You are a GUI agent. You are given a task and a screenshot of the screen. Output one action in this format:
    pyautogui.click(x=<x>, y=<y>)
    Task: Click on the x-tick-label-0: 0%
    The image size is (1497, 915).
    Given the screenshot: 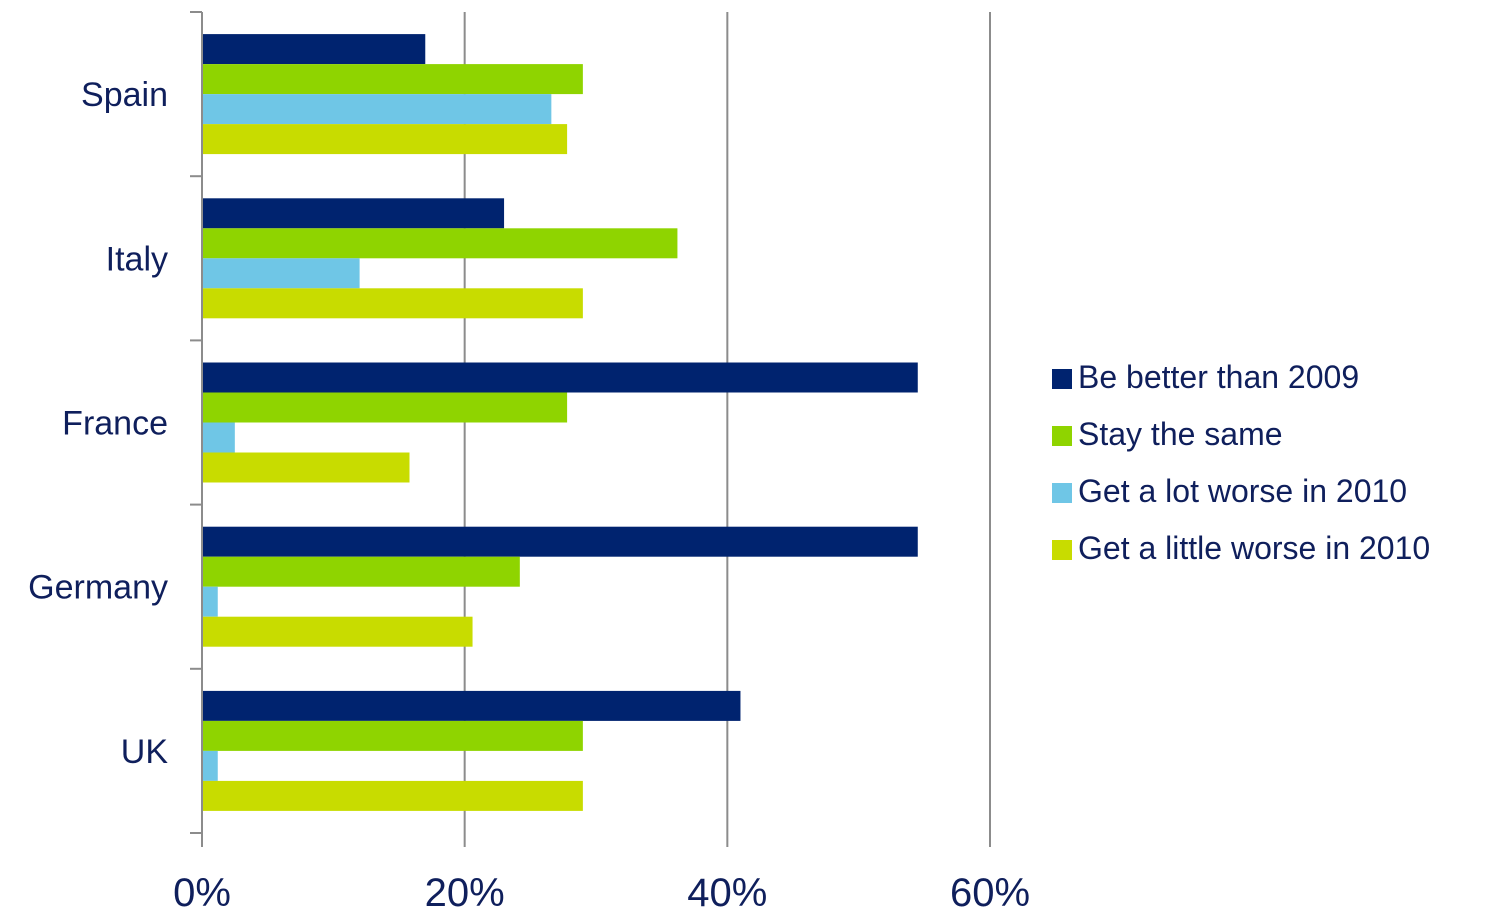 What is the action you would take?
    pyautogui.click(x=202, y=893)
    